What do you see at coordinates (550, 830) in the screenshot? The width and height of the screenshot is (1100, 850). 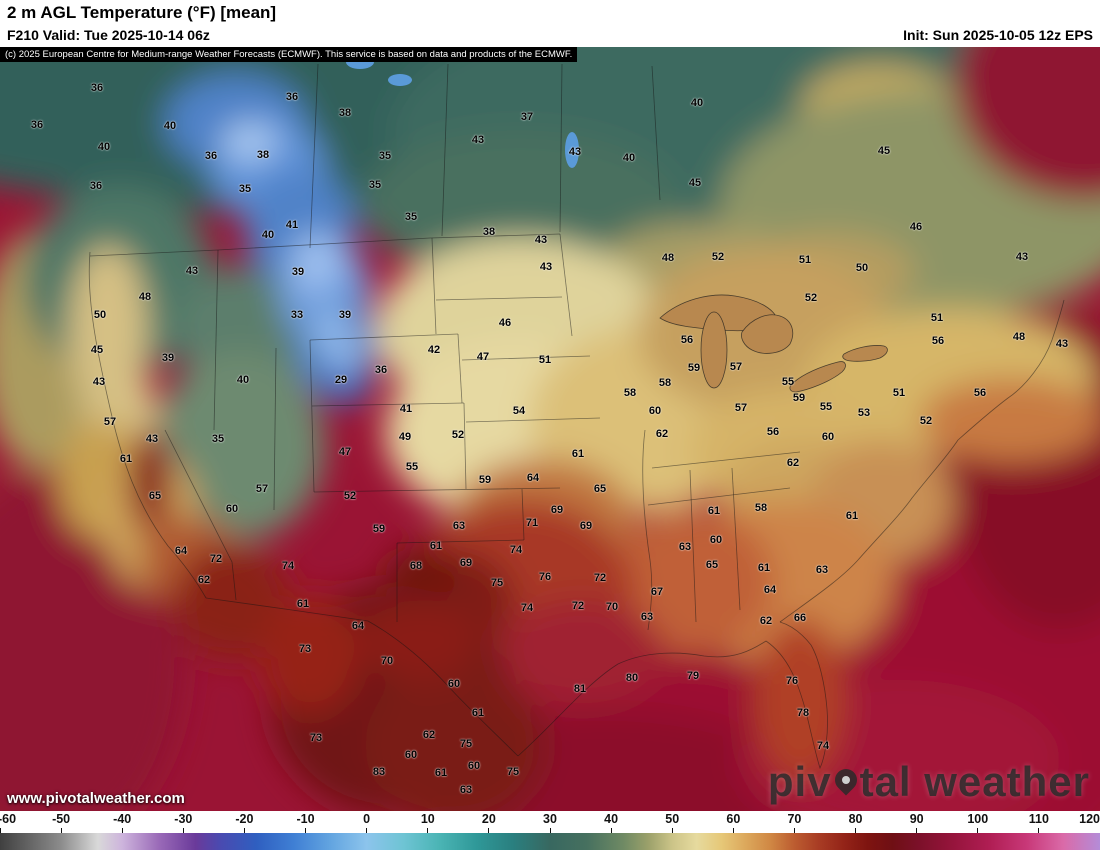 I see `colorbar-ticks` at bounding box center [550, 830].